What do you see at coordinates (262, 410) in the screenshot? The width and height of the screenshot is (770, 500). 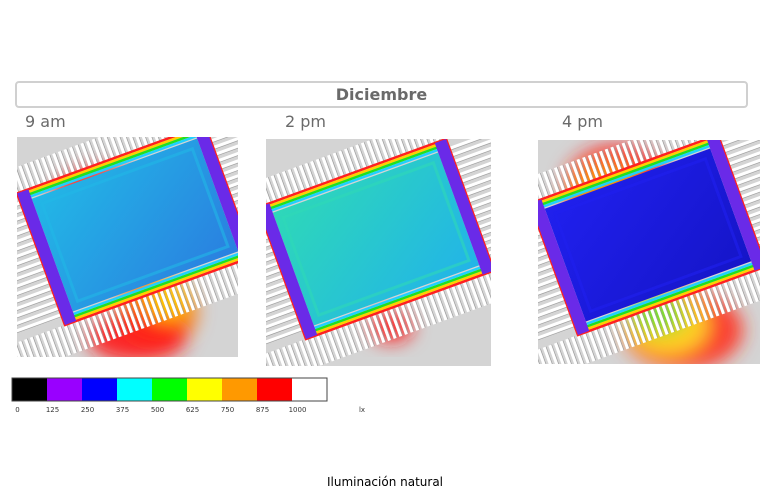 I see `legend-label: 875` at bounding box center [262, 410].